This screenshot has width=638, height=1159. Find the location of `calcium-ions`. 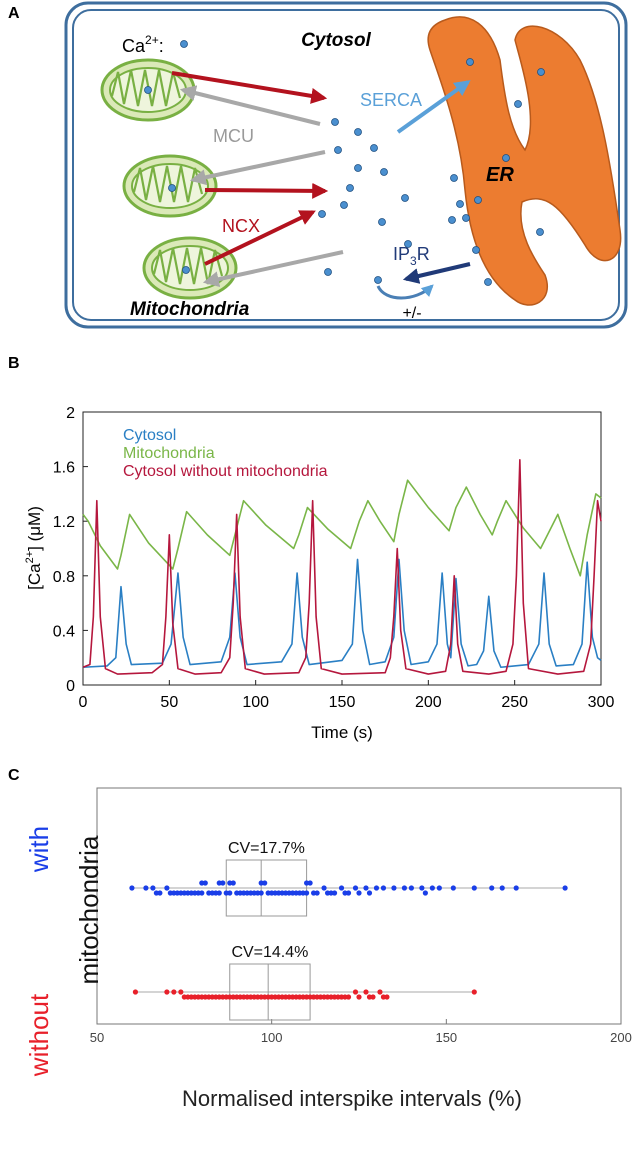

calcium-ions is located at coordinates (344, 163).